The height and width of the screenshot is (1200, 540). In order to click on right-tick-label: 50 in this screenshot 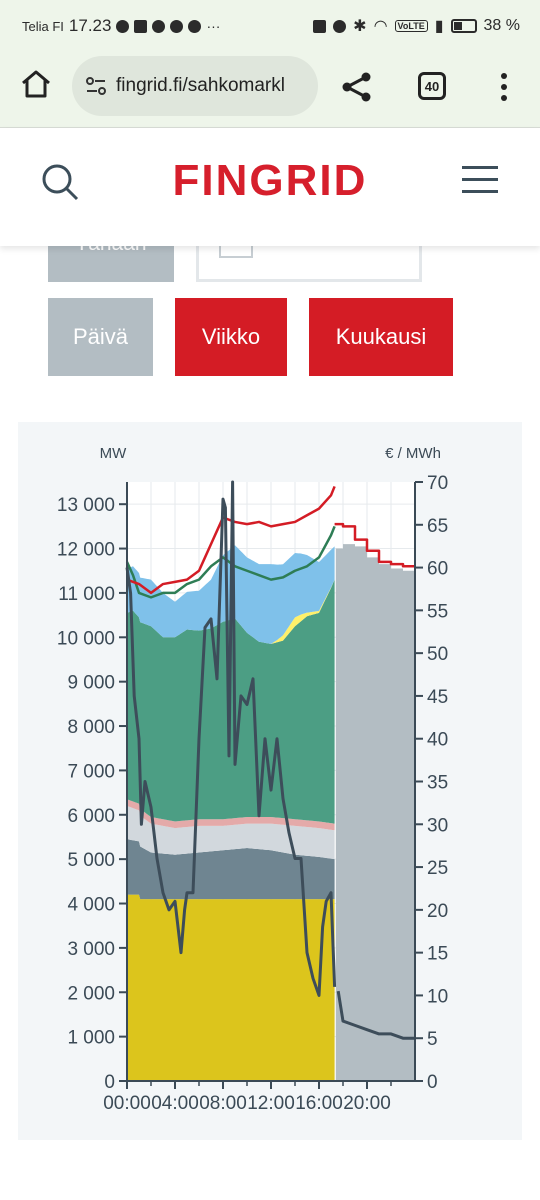, I will do `click(437, 654)`.